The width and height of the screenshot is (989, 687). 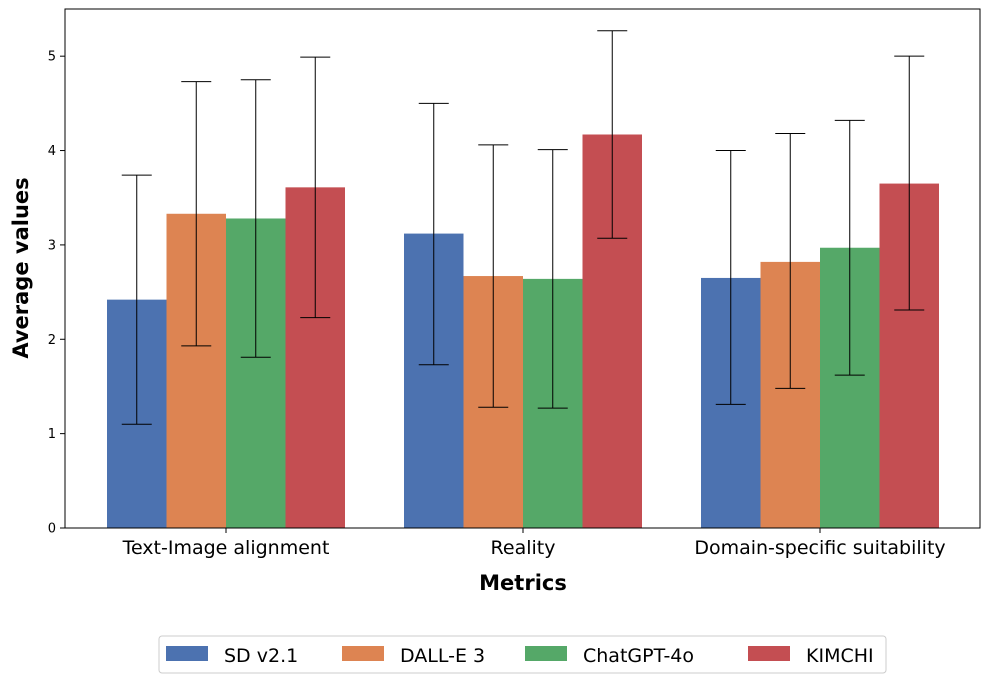 I want to click on legend-entry: KIMCHI, so click(x=811, y=656).